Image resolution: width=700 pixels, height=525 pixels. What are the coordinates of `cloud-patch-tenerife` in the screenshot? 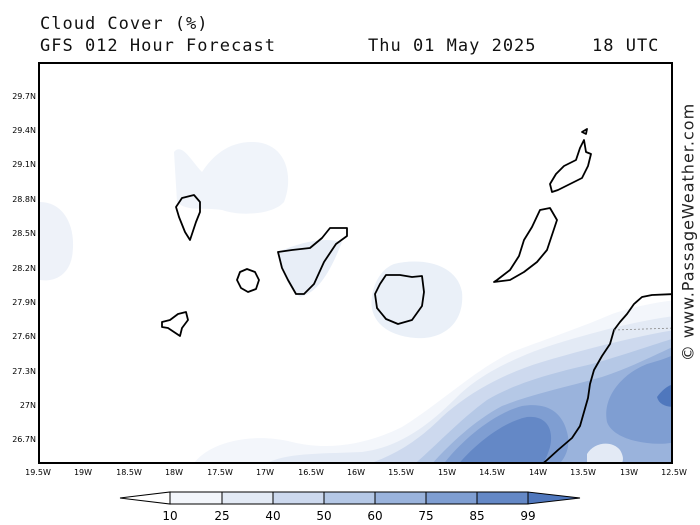 It's located at (310, 268).